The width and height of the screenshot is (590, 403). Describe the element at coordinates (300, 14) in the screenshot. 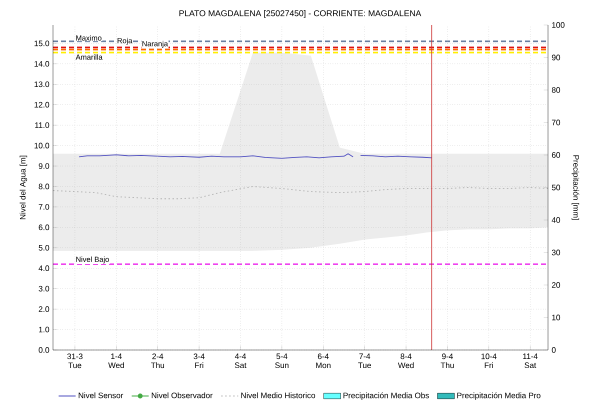

I see `chart-title: PLATO MAGDALENA [25027450] - CORRIENTE: MAGDALENA` at that location.